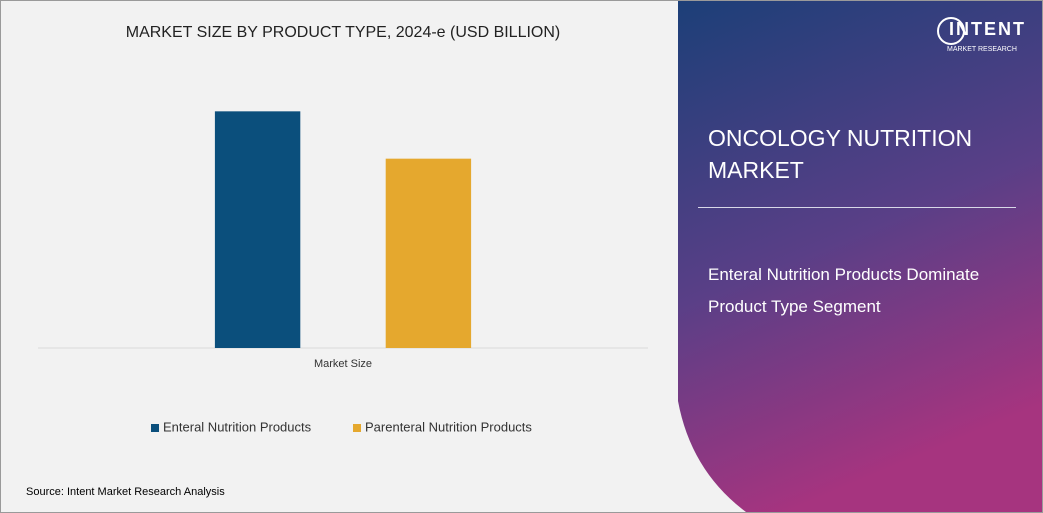 The image size is (1043, 513). What do you see at coordinates (982, 49) in the screenshot?
I see `logo-tagline: MARKET RESEARCH` at bounding box center [982, 49].